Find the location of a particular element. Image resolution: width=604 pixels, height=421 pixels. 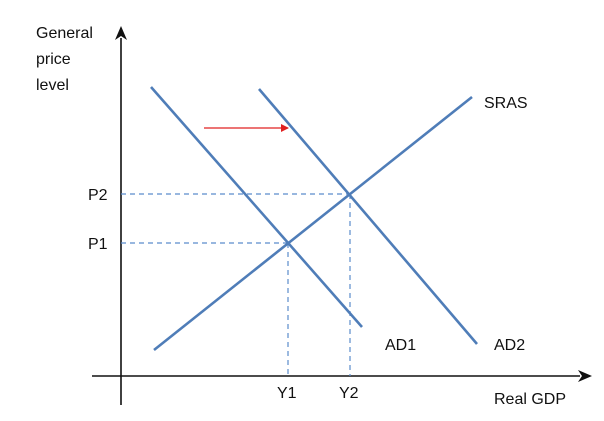

y-axis-arrow-icon is located at coordinates (121, 33).